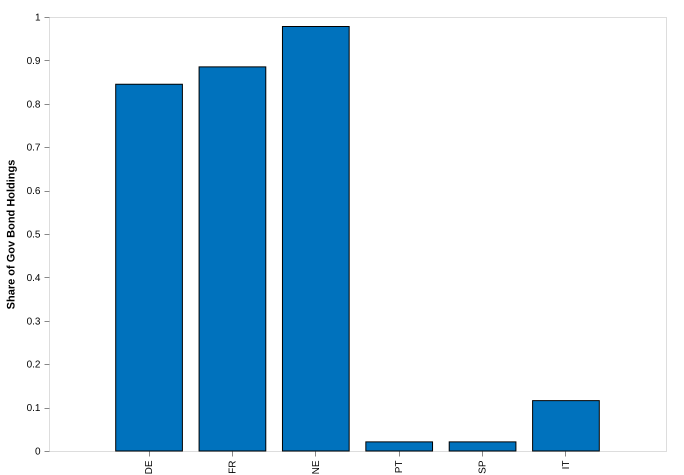 Image resolution: width=684 pixels, height=475 pixels. I want to click on y-tick-label: 0.6, so click(33, 192).